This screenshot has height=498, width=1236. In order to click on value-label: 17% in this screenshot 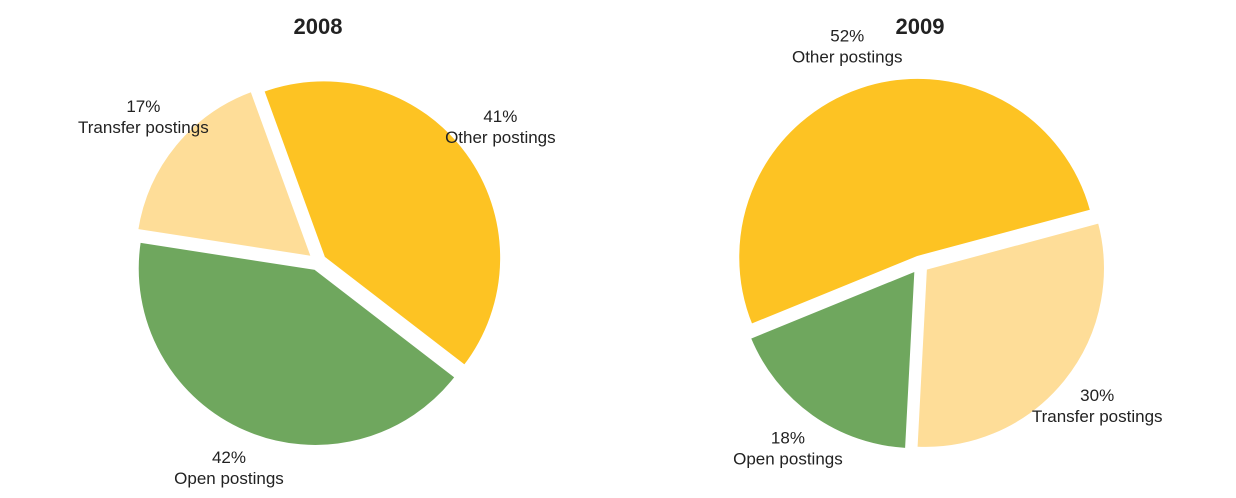, I will do `click(143, 106)`.